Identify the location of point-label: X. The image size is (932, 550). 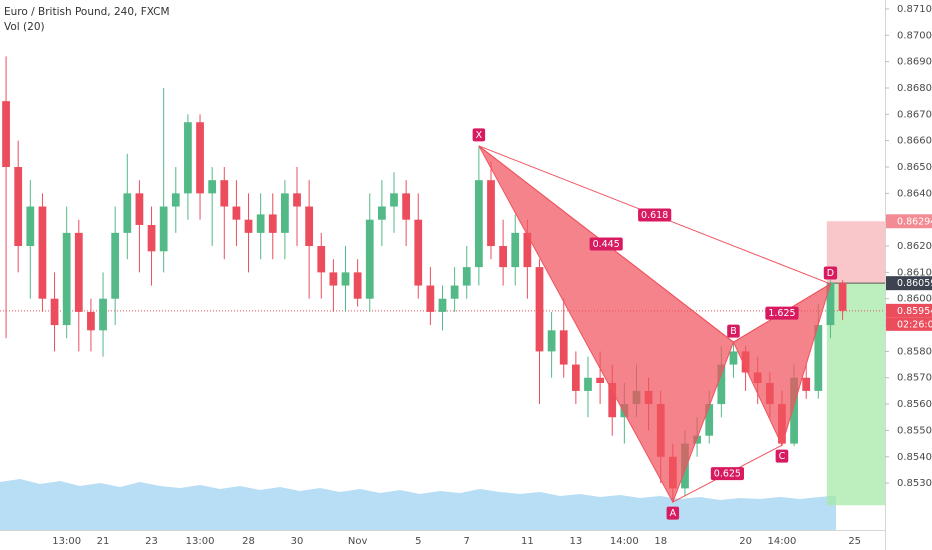
(479, 135).